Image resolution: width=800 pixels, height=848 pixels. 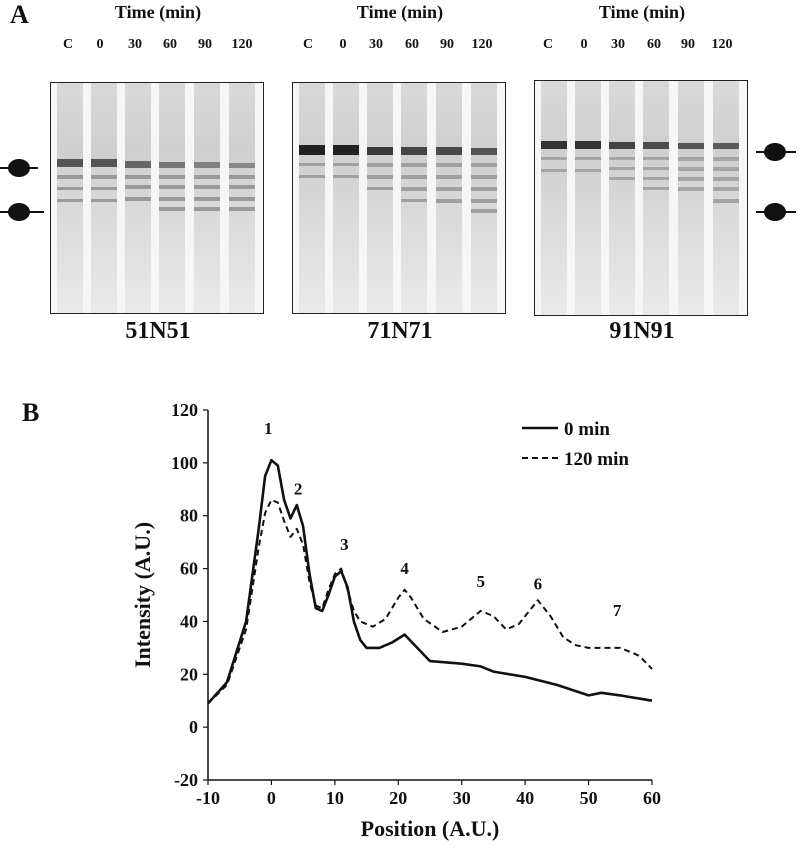 What do you see at coordinates (587, 429) in the screenshot?
I see `legend-label: 0 min` at bounding box center [587, 429].